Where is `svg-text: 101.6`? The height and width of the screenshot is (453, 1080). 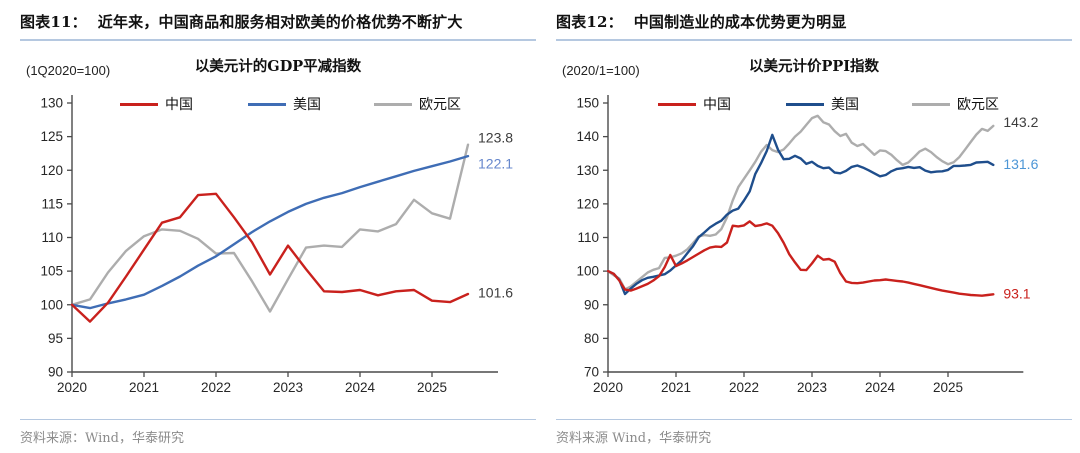
svg-text: 101.6 is located at coordinates (495, 293).